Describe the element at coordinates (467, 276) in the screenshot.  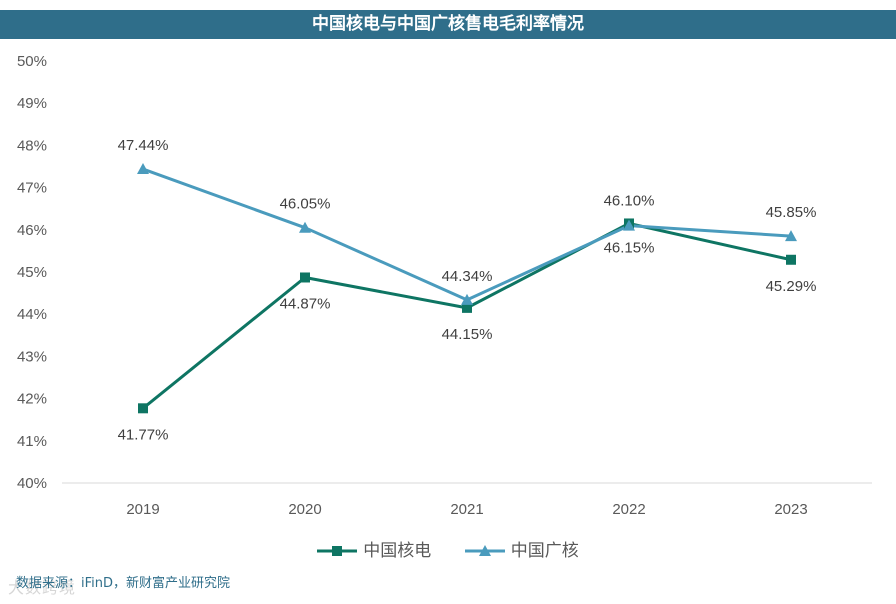
I see `data-label: 44.34%` at that location.